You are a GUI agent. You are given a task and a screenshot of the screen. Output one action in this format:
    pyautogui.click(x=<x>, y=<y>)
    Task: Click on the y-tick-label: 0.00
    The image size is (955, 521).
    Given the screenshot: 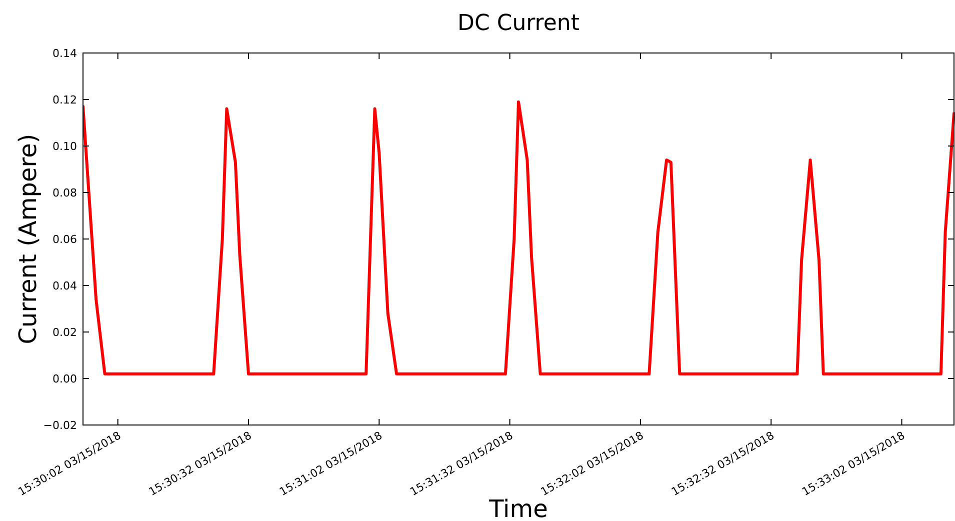 What is the action you would take?
    pyautogui.click(x=64, y=379)
    